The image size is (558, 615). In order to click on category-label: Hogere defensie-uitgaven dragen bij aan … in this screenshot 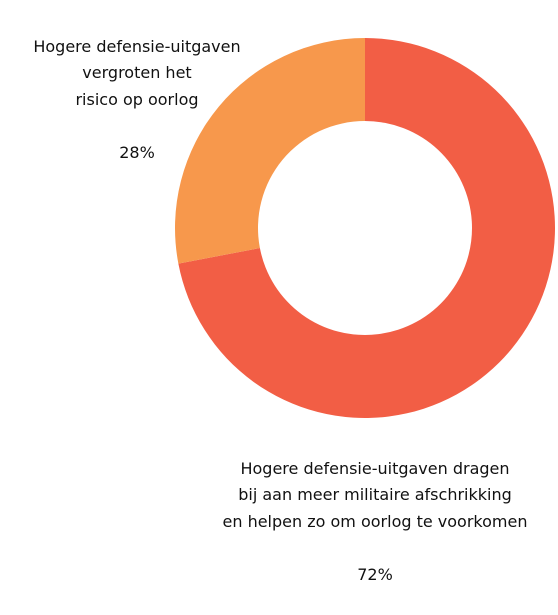, I will do `click(375, 494)`.